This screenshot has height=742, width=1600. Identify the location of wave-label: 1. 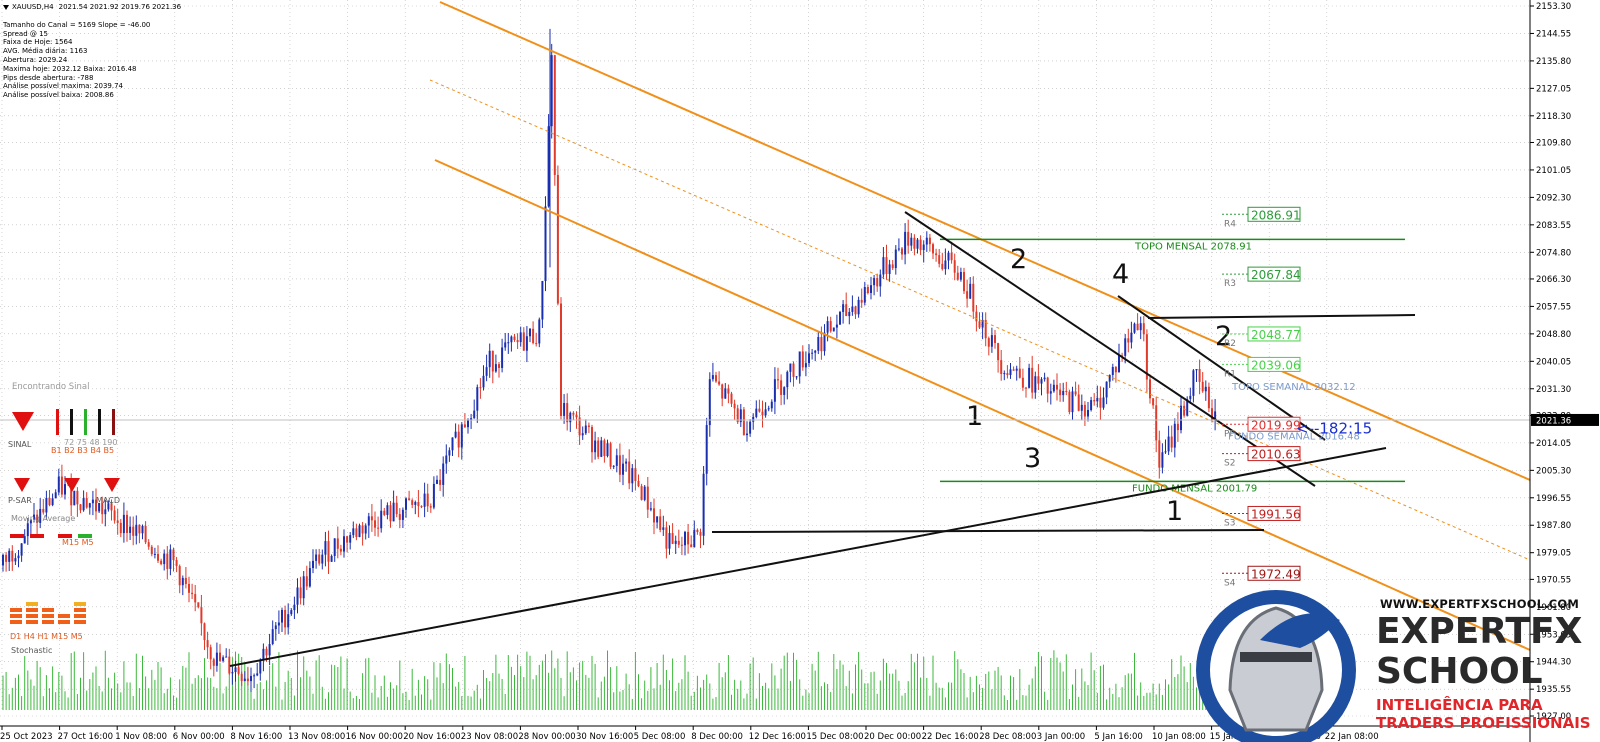
(974, 416).